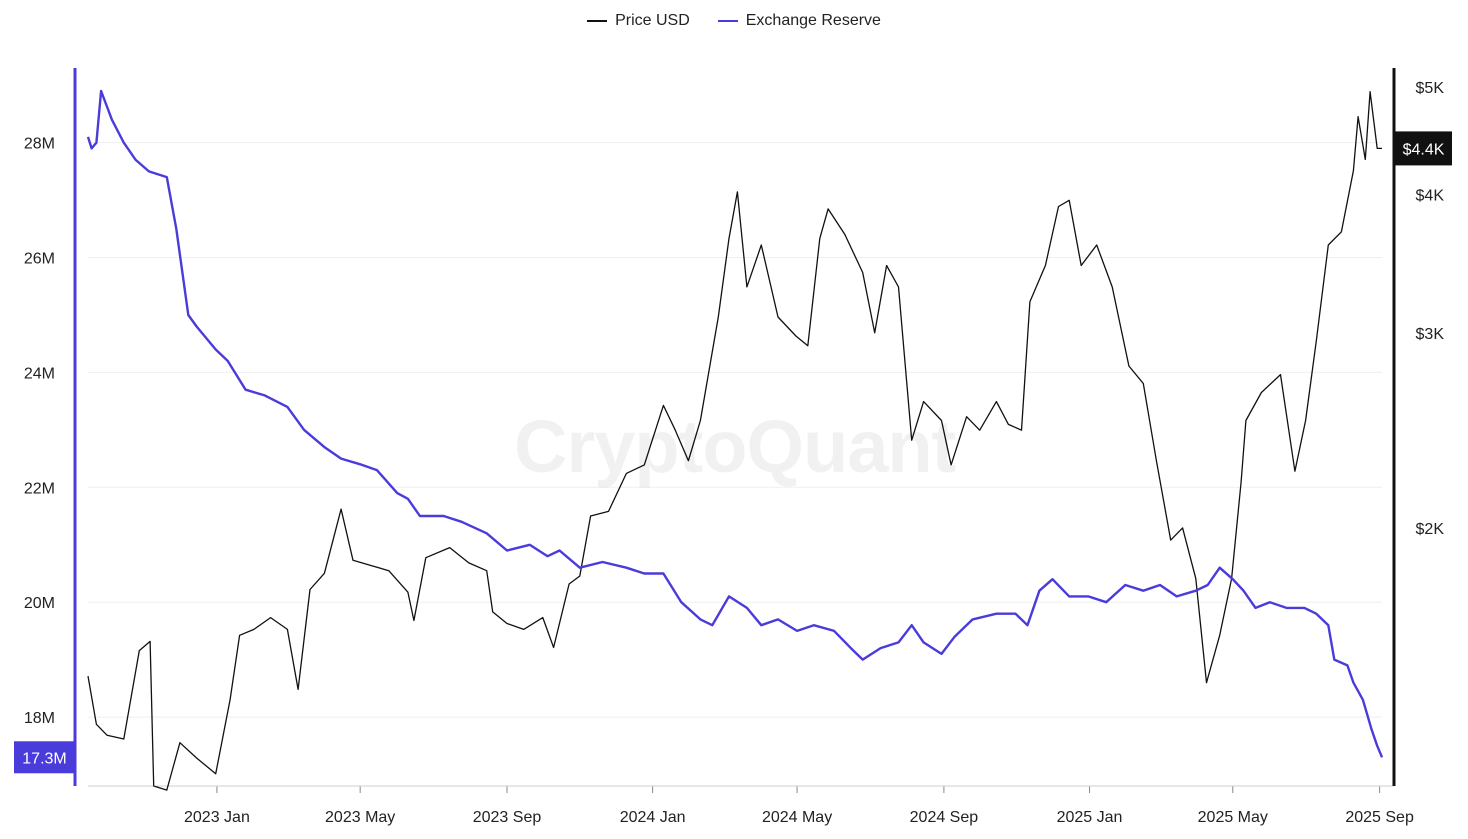  I want to click on x-tick-label: 2024 Sep, so click(944, 817).